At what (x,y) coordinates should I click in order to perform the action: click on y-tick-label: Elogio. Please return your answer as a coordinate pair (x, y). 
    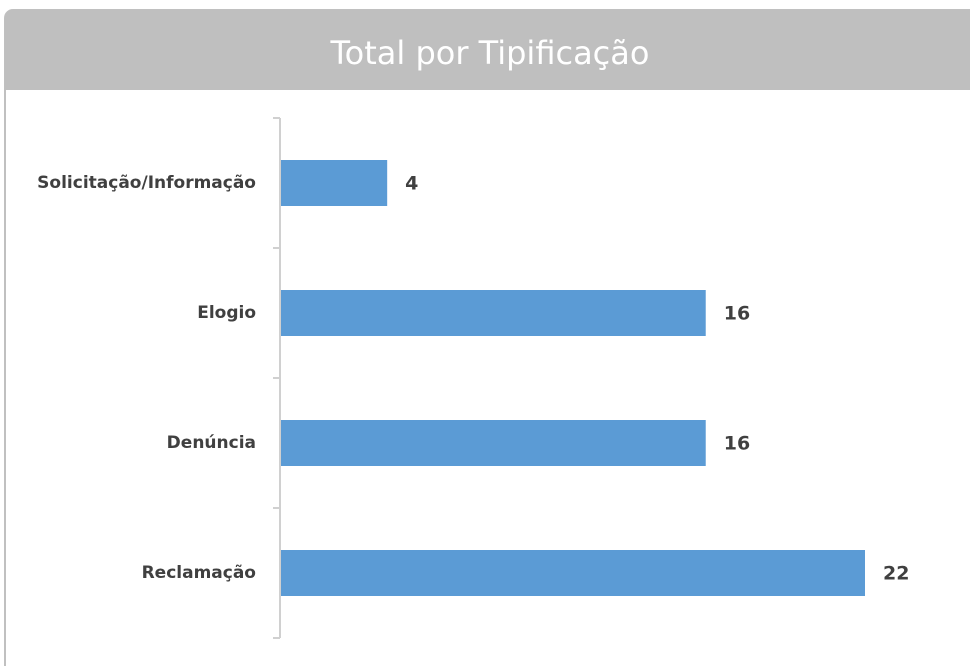
    Looking at the image, I should click on (226, 313).